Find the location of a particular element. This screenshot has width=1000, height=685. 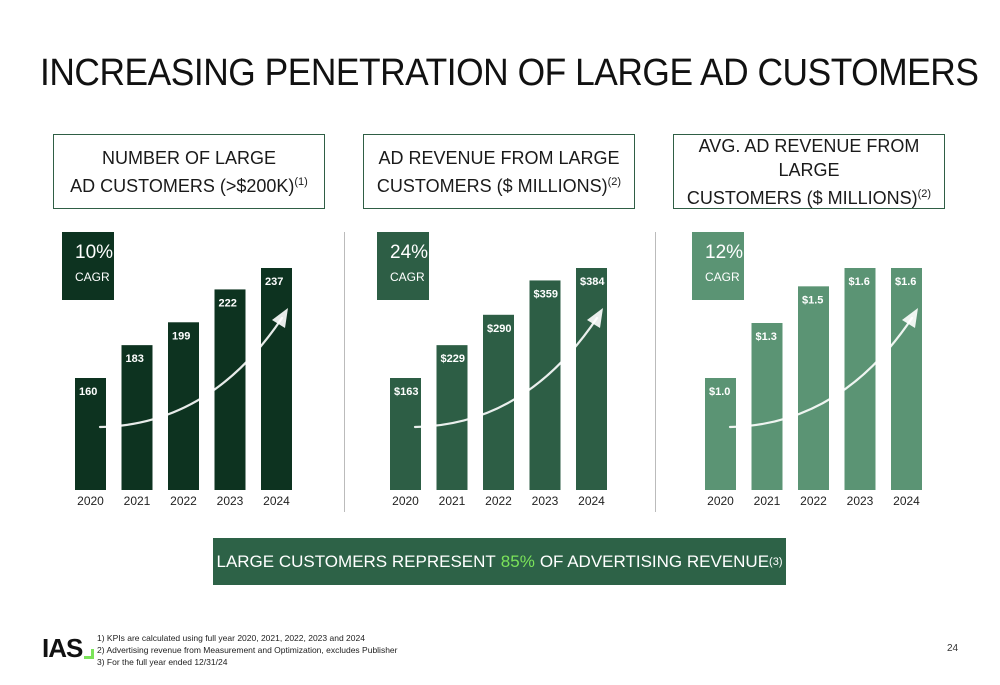

chart-2-title-line1: AD REVENUE FROM LARGE is located at coordinates (499, 157).